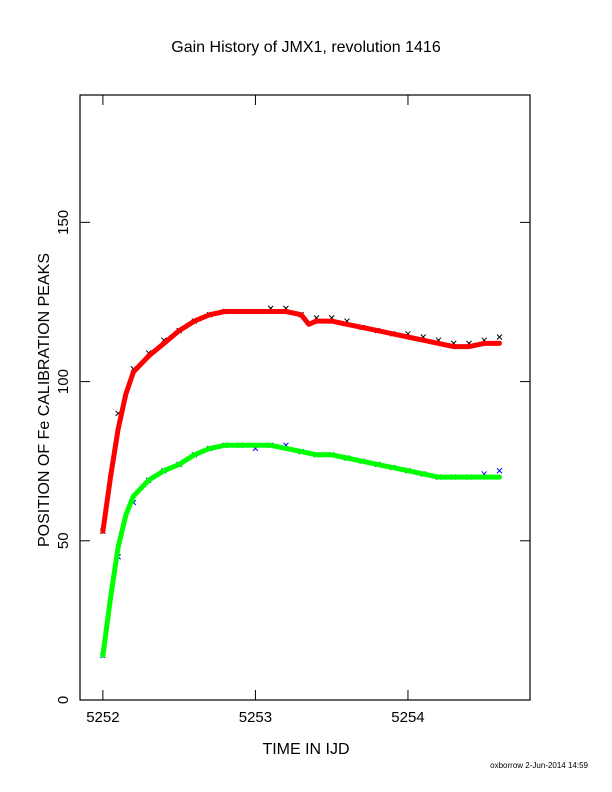  Describe the element at coordinates (44, 400) in the screenshot. I see `y-axis-label: POSITION OF Fe CALIBRATION PEAKS` at that location.